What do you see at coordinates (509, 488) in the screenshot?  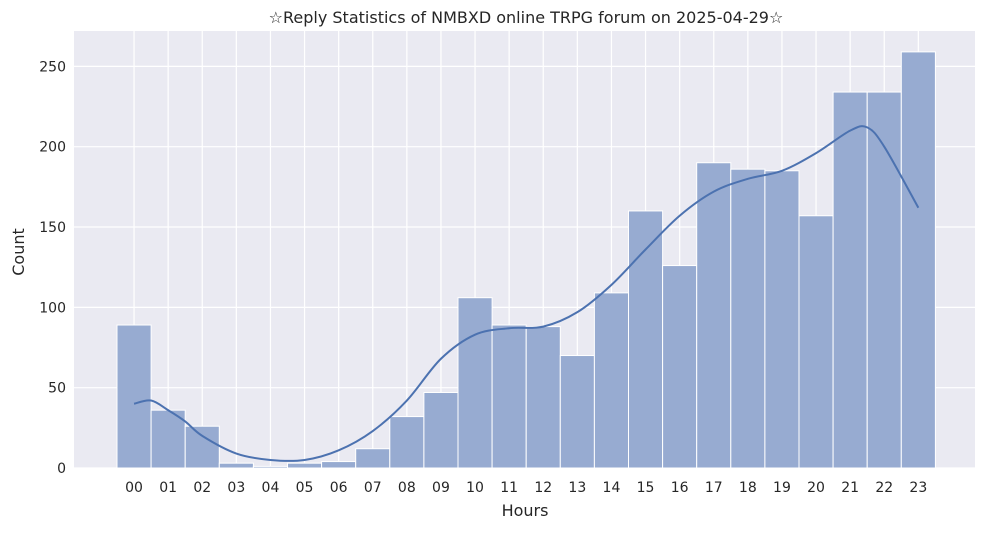 I see `x-tick-label: 11` at bounding box center [509, 488].